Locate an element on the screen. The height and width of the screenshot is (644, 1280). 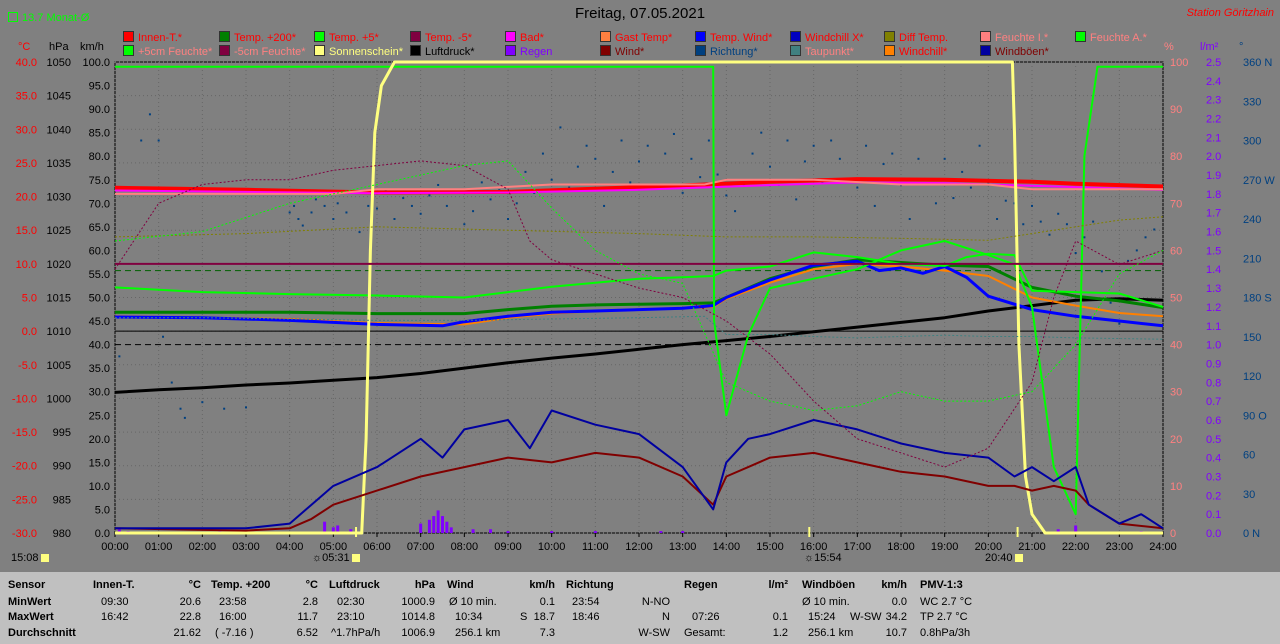
y-tick-kmh: 20.0 is located at coordinates (99, 440).